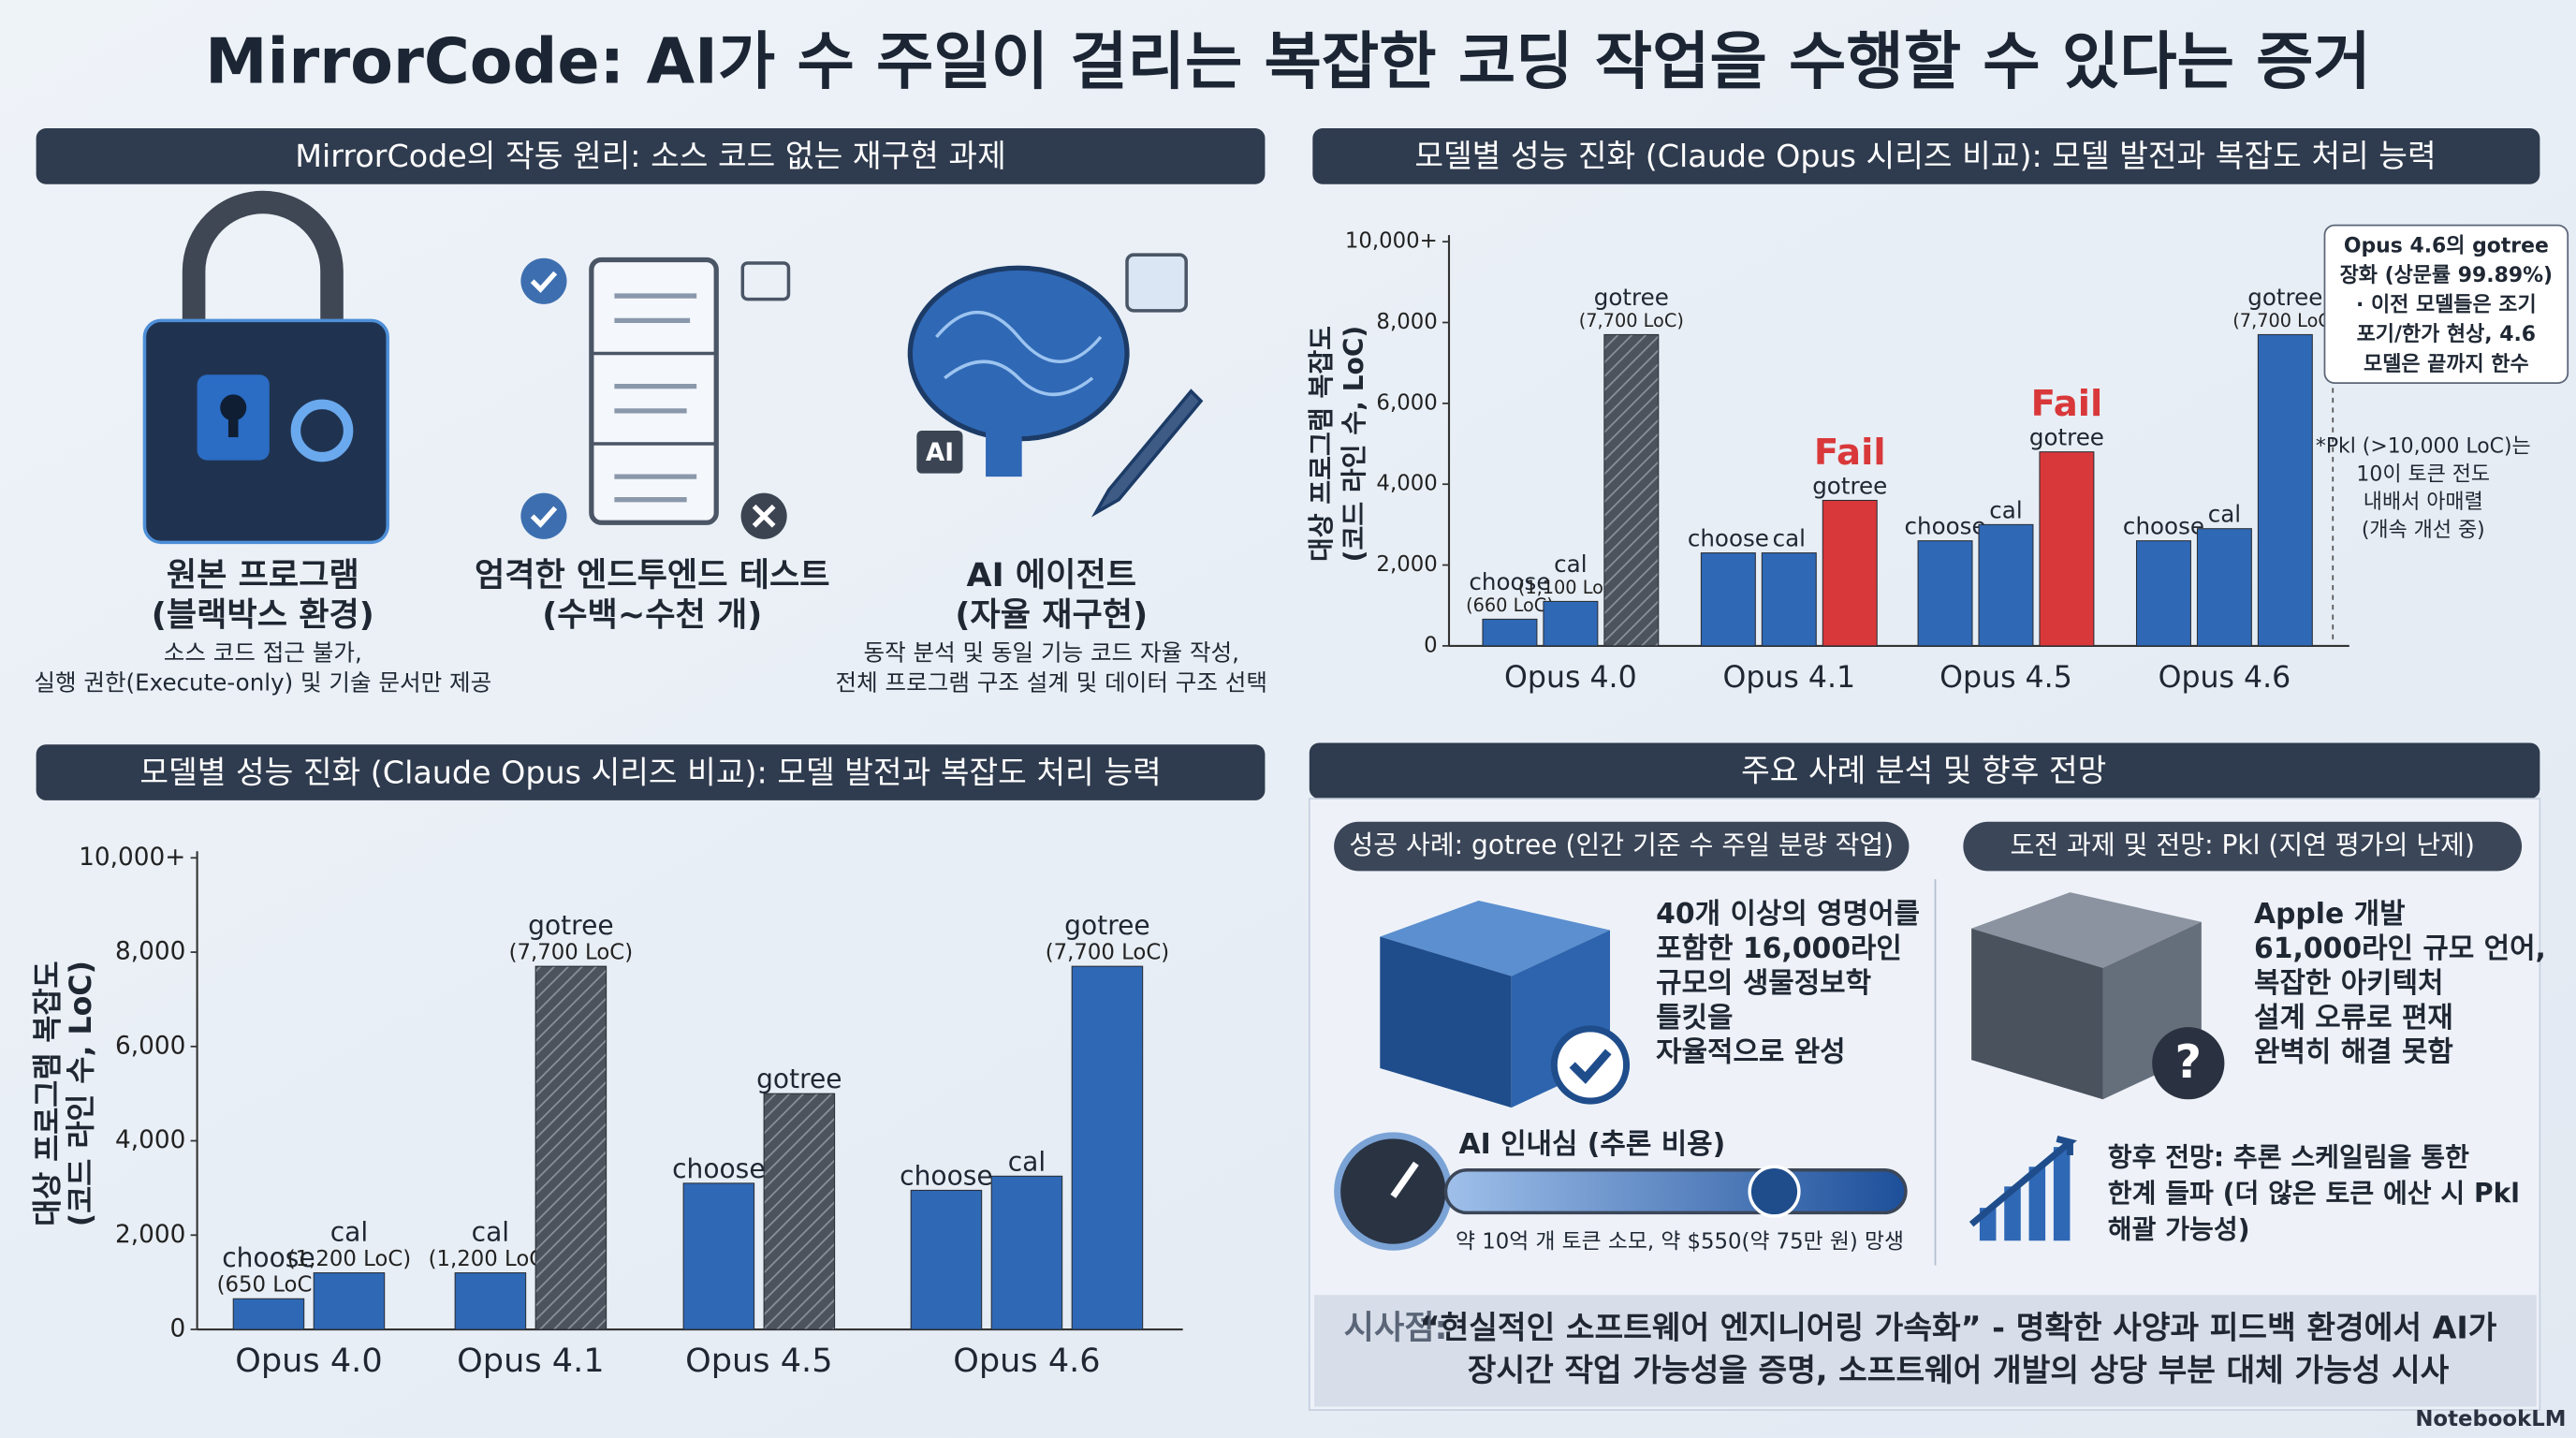 The image size is (2576, 1438). Describe the element at coordinates (1570, 587) in the screenshot. I see `value-label: (1,100 LoC)` at that location.